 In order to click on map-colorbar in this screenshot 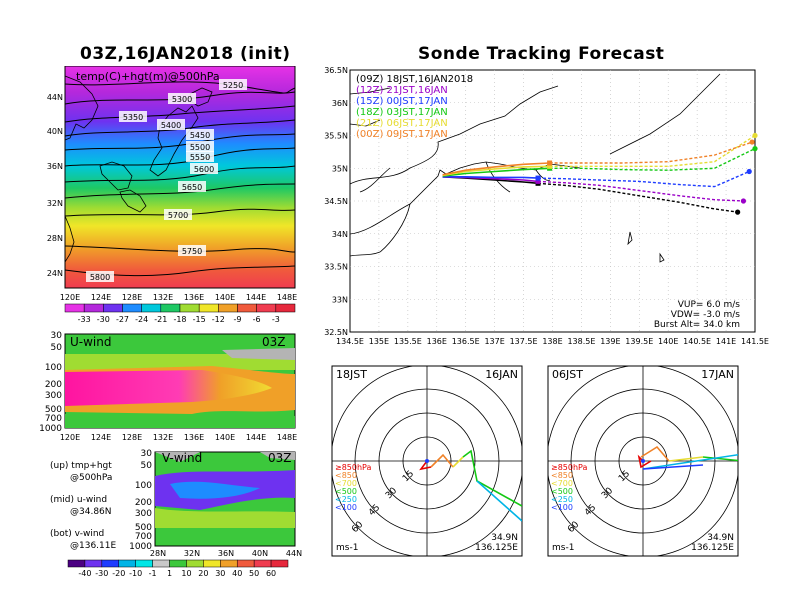, I will do `click(180, 308)`.